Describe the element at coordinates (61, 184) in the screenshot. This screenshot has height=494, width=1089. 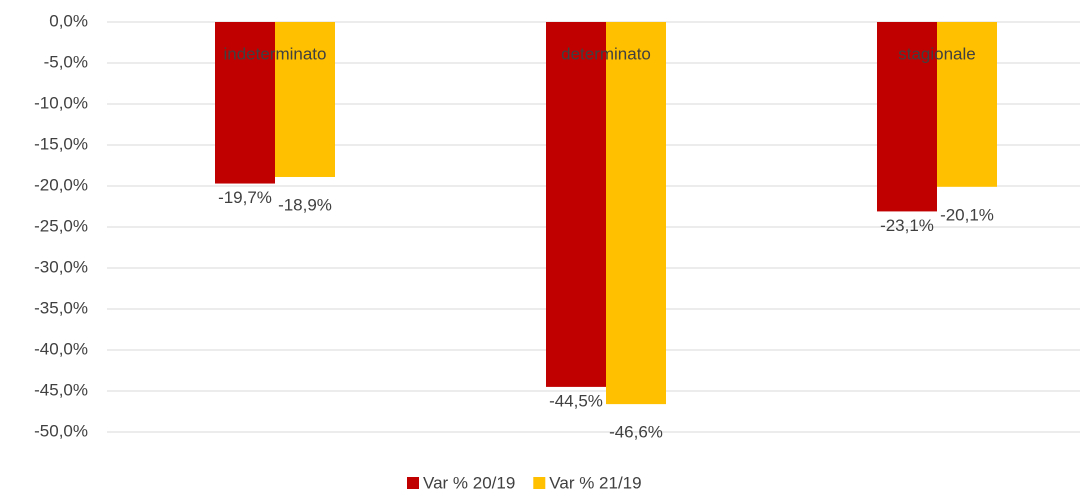
I see `y-tick-label: -20,0%` at that location.